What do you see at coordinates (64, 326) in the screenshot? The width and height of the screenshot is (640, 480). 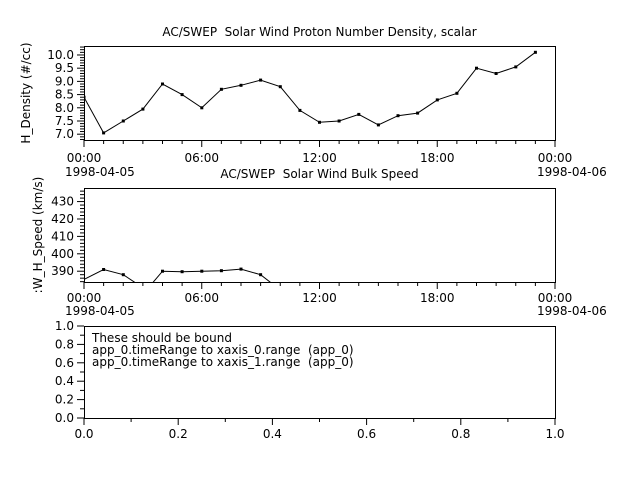 I see `y-tick-label: 1.0` at bounding box center [64, 326].